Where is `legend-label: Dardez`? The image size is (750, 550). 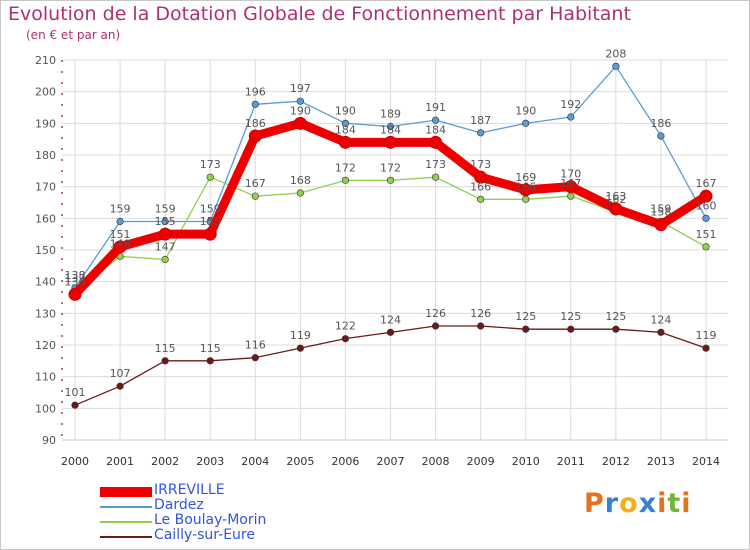
legend-label: Dardez is located at coordinates (179, 505).